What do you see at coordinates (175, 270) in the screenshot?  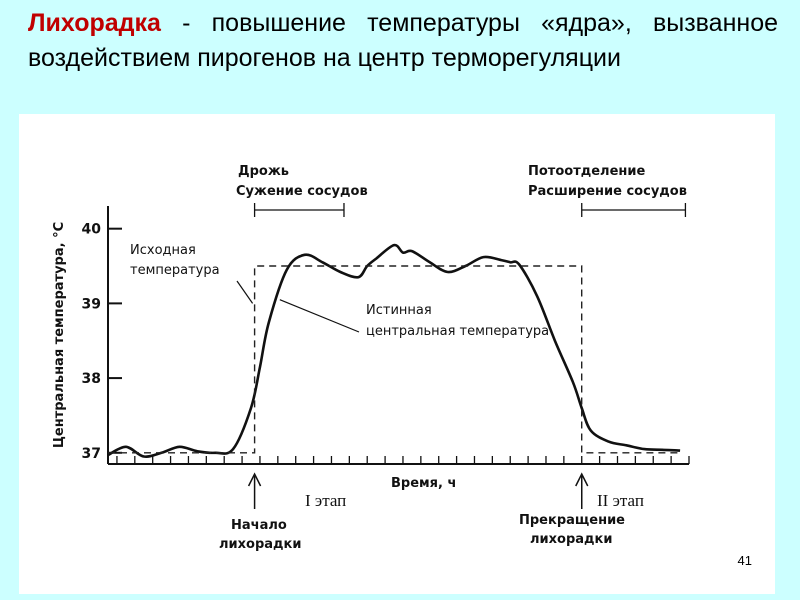 I see `initial-temp-label-2: температура` at bounding box center [175, 270].